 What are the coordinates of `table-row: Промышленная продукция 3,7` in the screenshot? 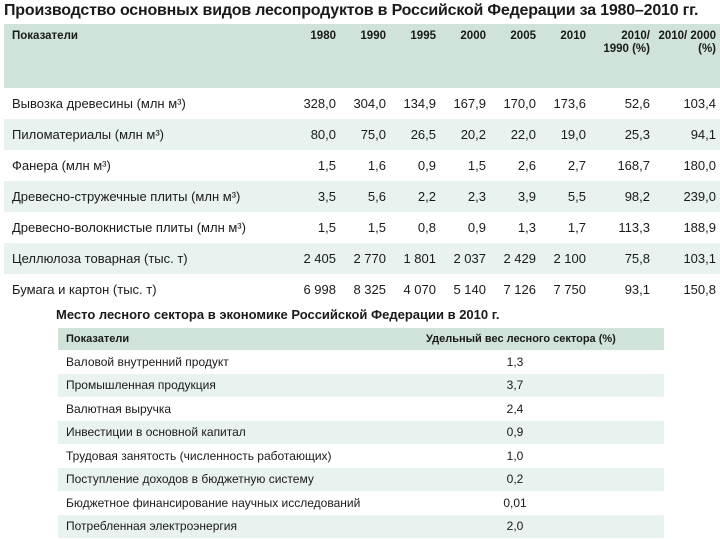 It's located at (361, 385).